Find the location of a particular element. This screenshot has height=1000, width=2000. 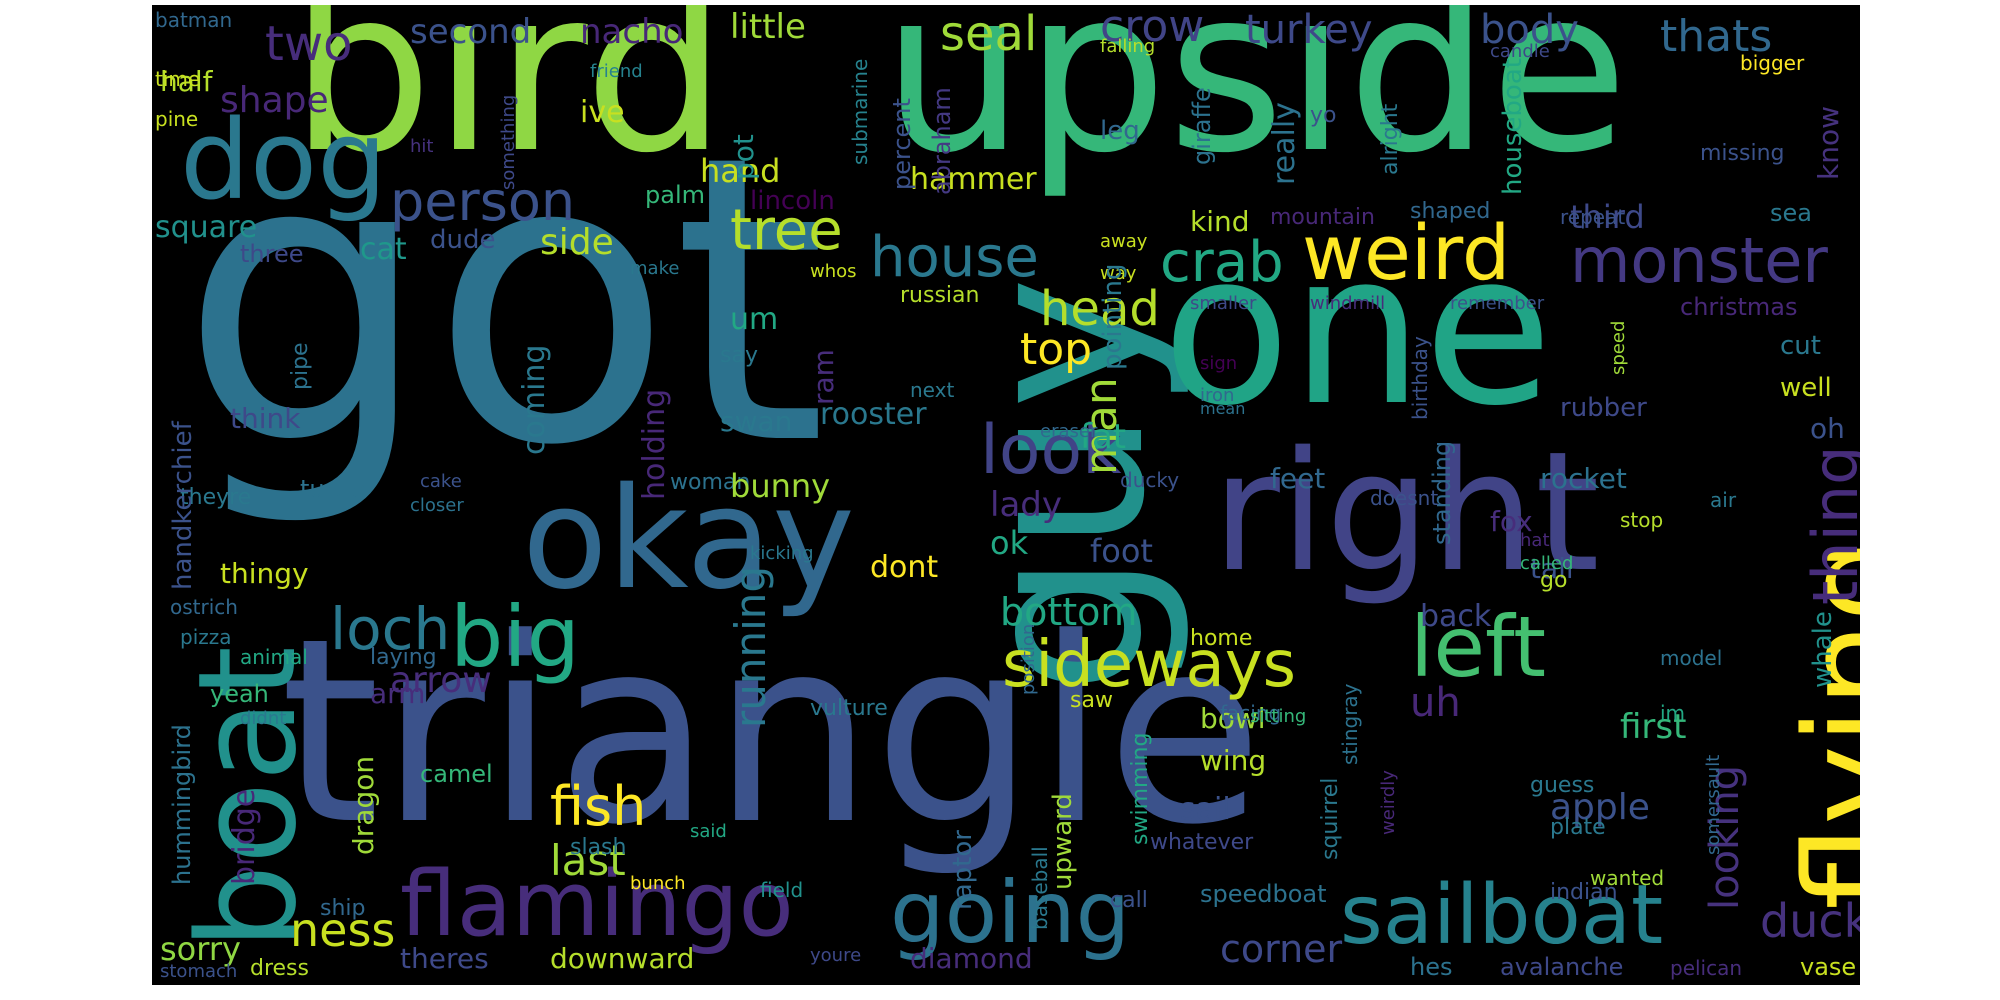

word: ness is located at coordinates (343, 930).